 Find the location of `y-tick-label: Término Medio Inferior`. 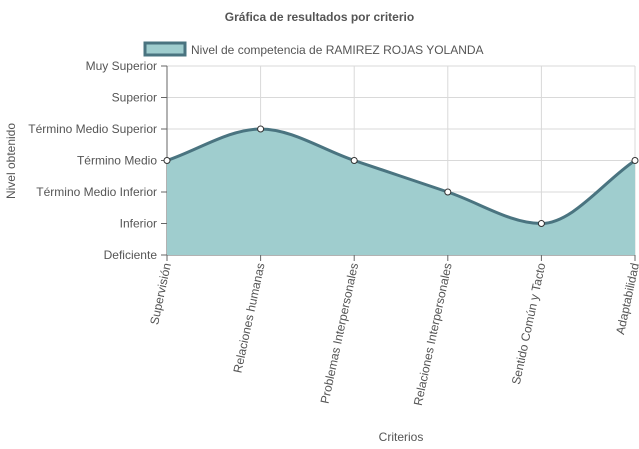

y-tick-label: Término Medio Inferior is located at coordinates (96, 192).